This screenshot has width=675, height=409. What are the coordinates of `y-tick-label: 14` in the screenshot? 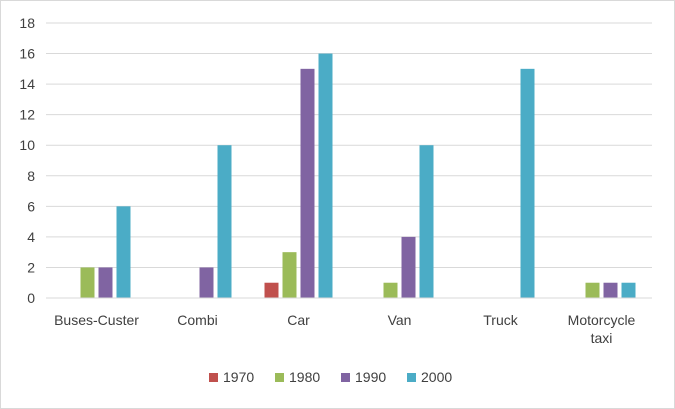 It's located at (27, 84).